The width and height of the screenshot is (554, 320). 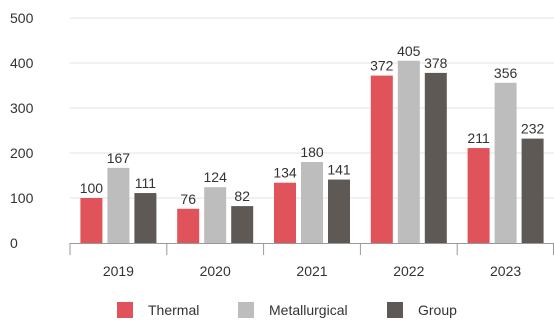 I want to click on legend-swatch-thermal, so click(x=125, y=310).